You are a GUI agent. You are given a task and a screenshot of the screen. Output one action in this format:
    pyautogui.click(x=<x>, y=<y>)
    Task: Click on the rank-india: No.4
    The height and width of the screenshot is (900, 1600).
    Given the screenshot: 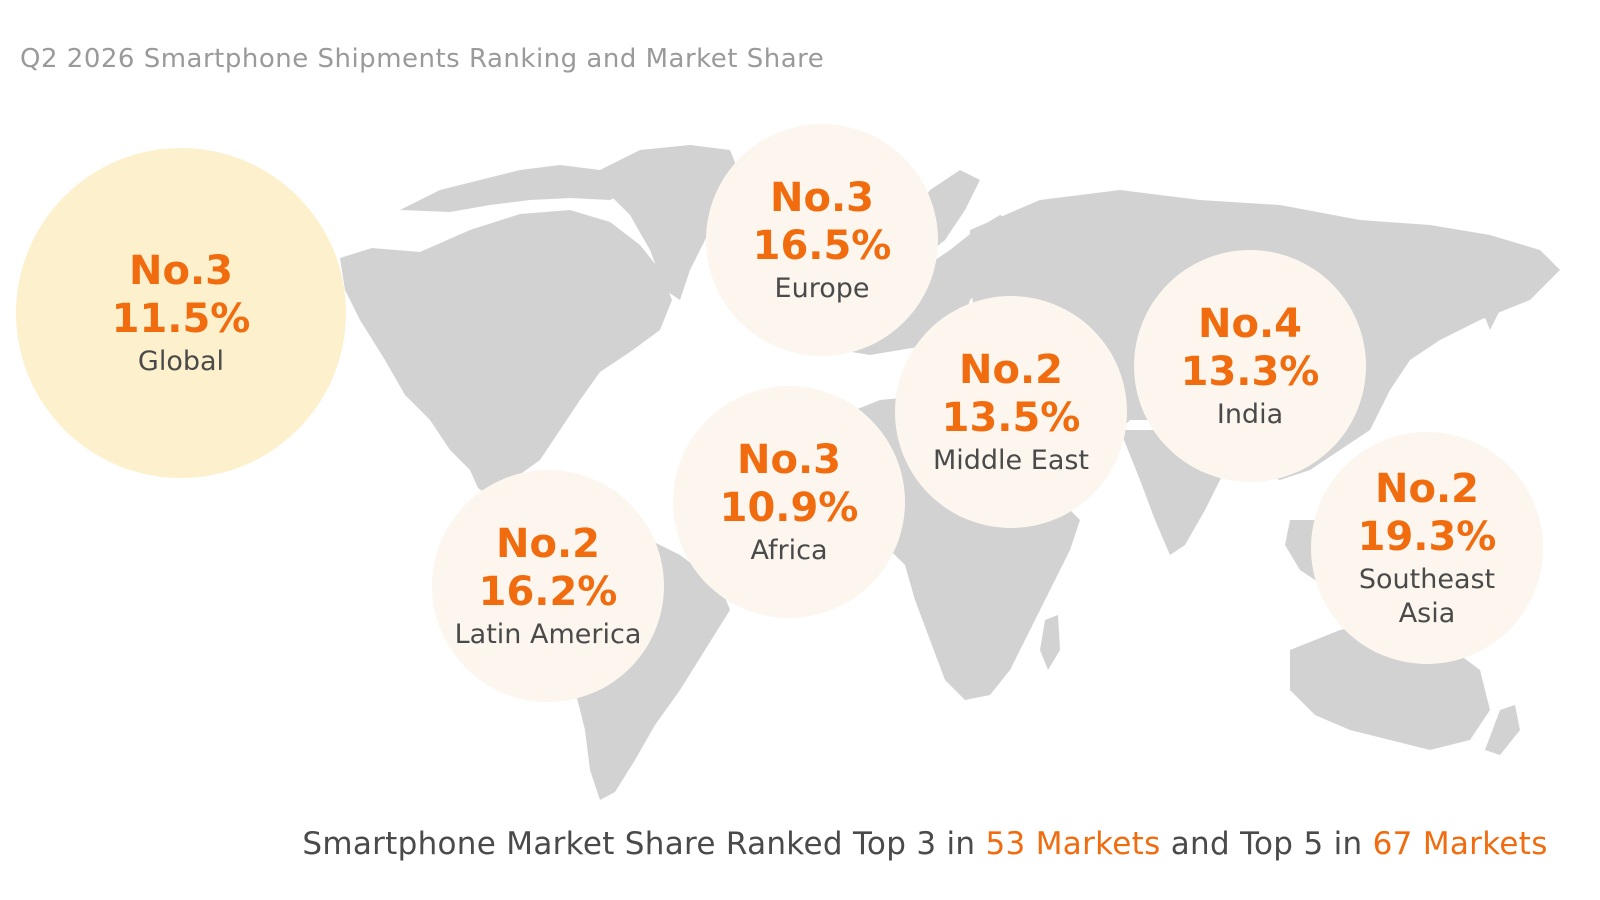 What is the action you would take?
    pyautogui.click(x=1250, y=324)
    